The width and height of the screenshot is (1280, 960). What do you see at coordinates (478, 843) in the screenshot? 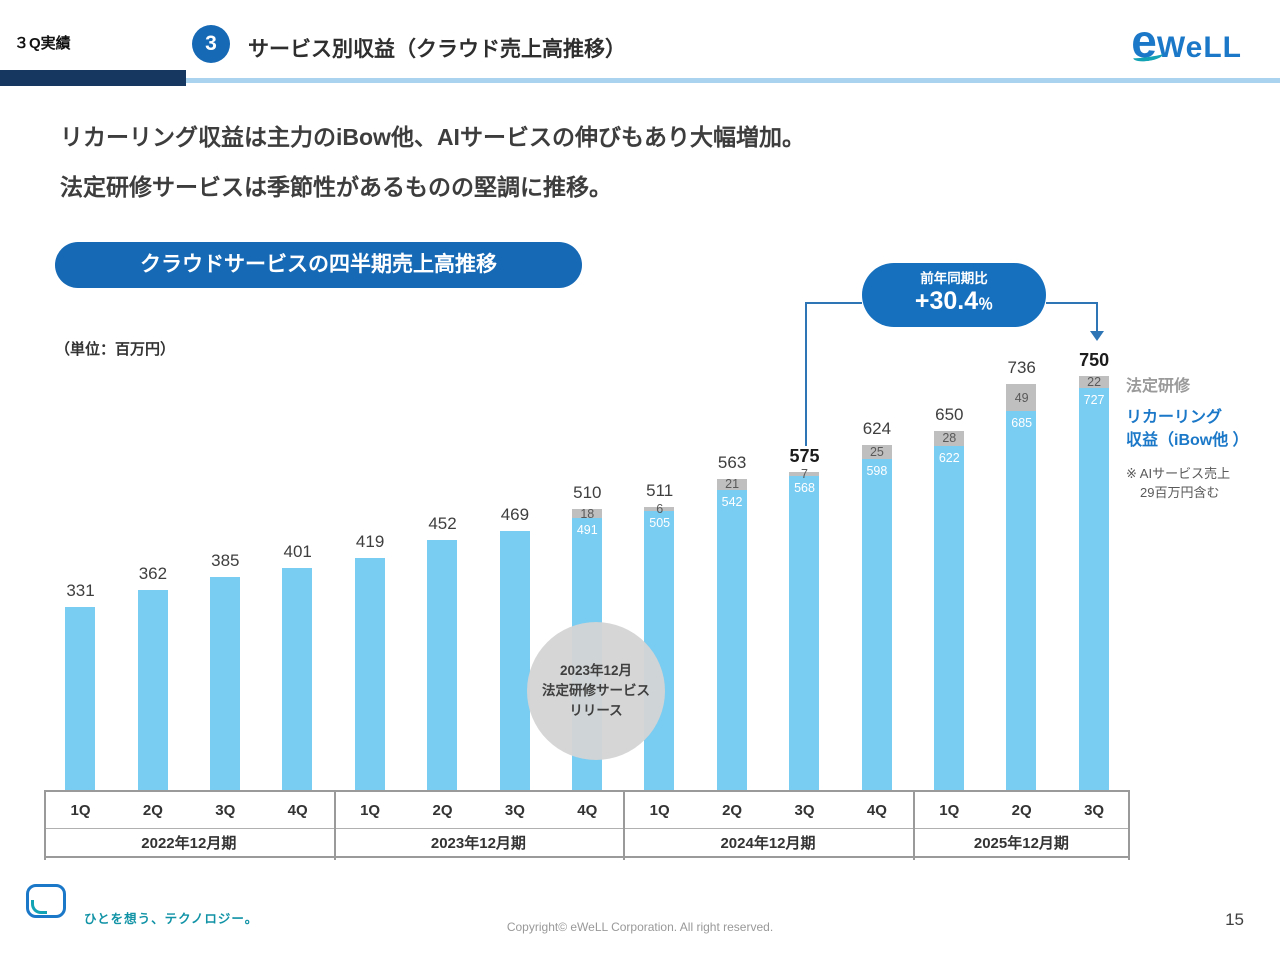
I see `year-group-label: 2023年12月期` at bounding box center [478, 843].